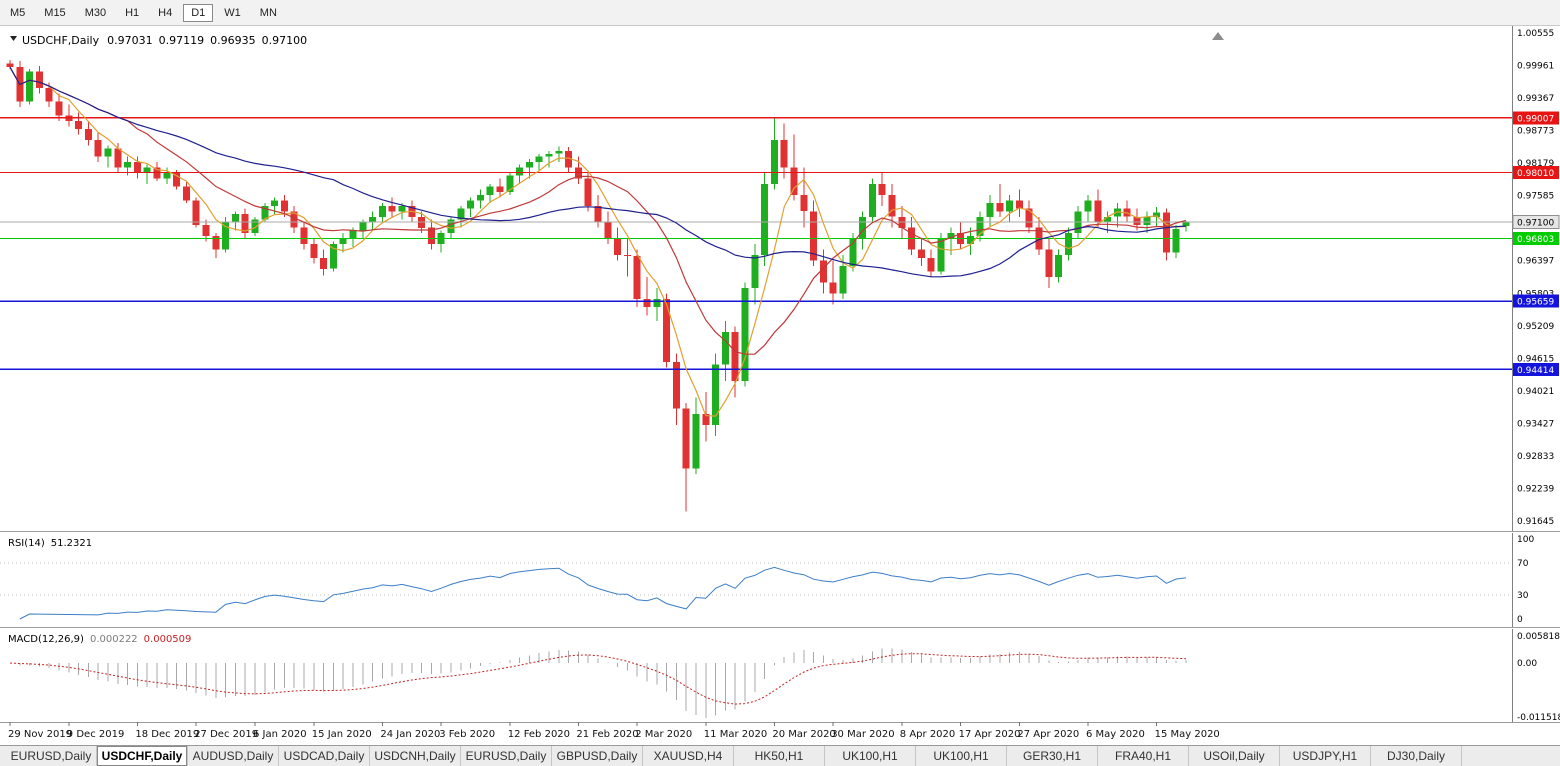 This screenshot has width=1560, height=766. I want to click on price-badge-0.98010: 0.98010, so click(1536, 172).